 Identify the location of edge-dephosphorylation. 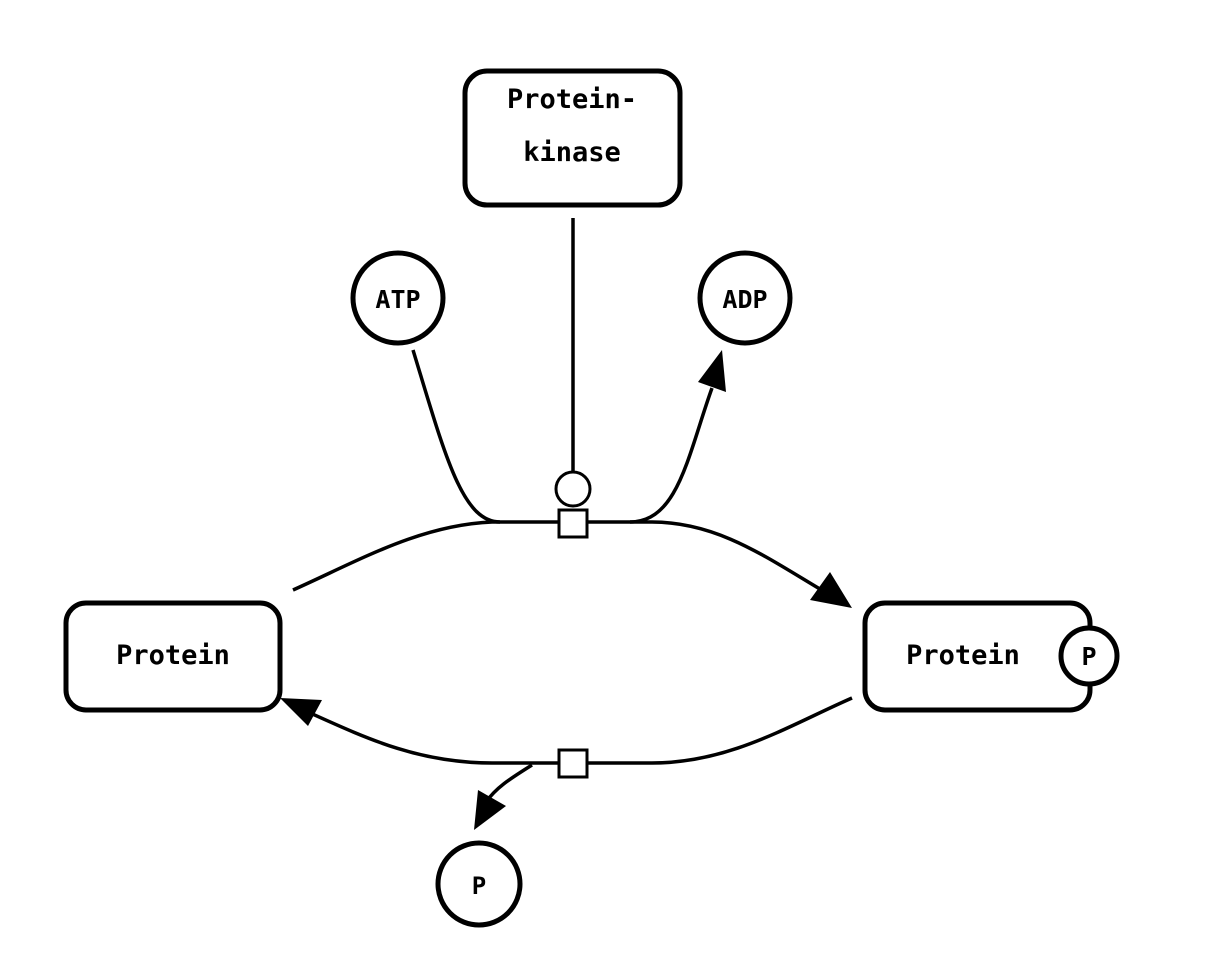
(580, 730).